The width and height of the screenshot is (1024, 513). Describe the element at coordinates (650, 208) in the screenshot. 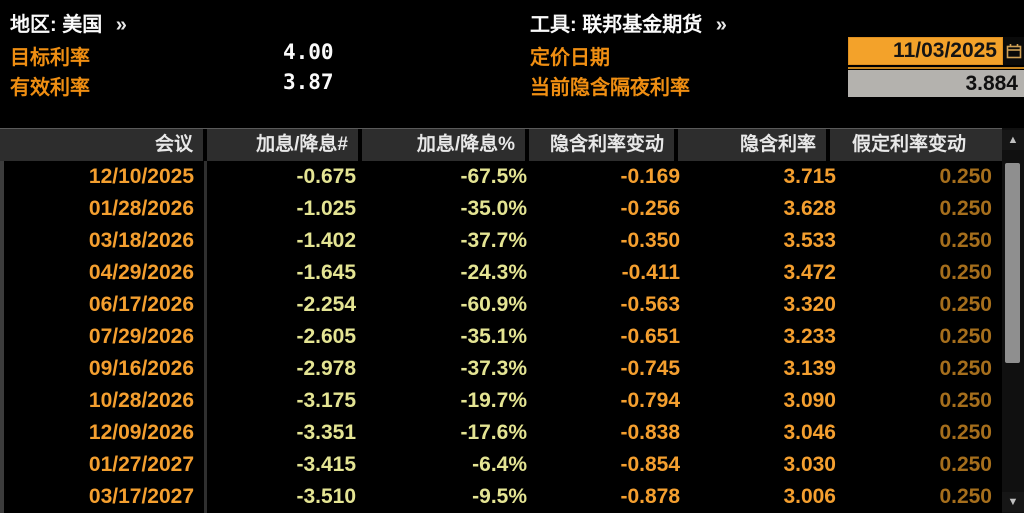

I see `cell-implied-change: -0.256` at that location.